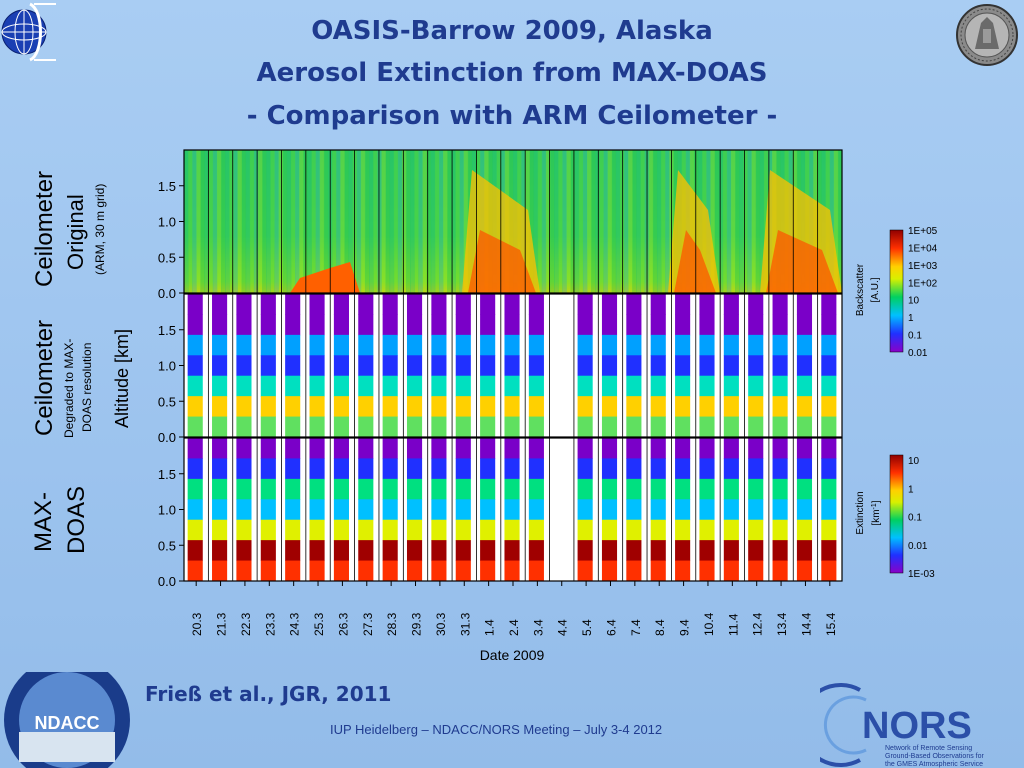  Describe the element at coordinates (896, 514) in the screenshot. I see `colorbar-extinction` at that location.